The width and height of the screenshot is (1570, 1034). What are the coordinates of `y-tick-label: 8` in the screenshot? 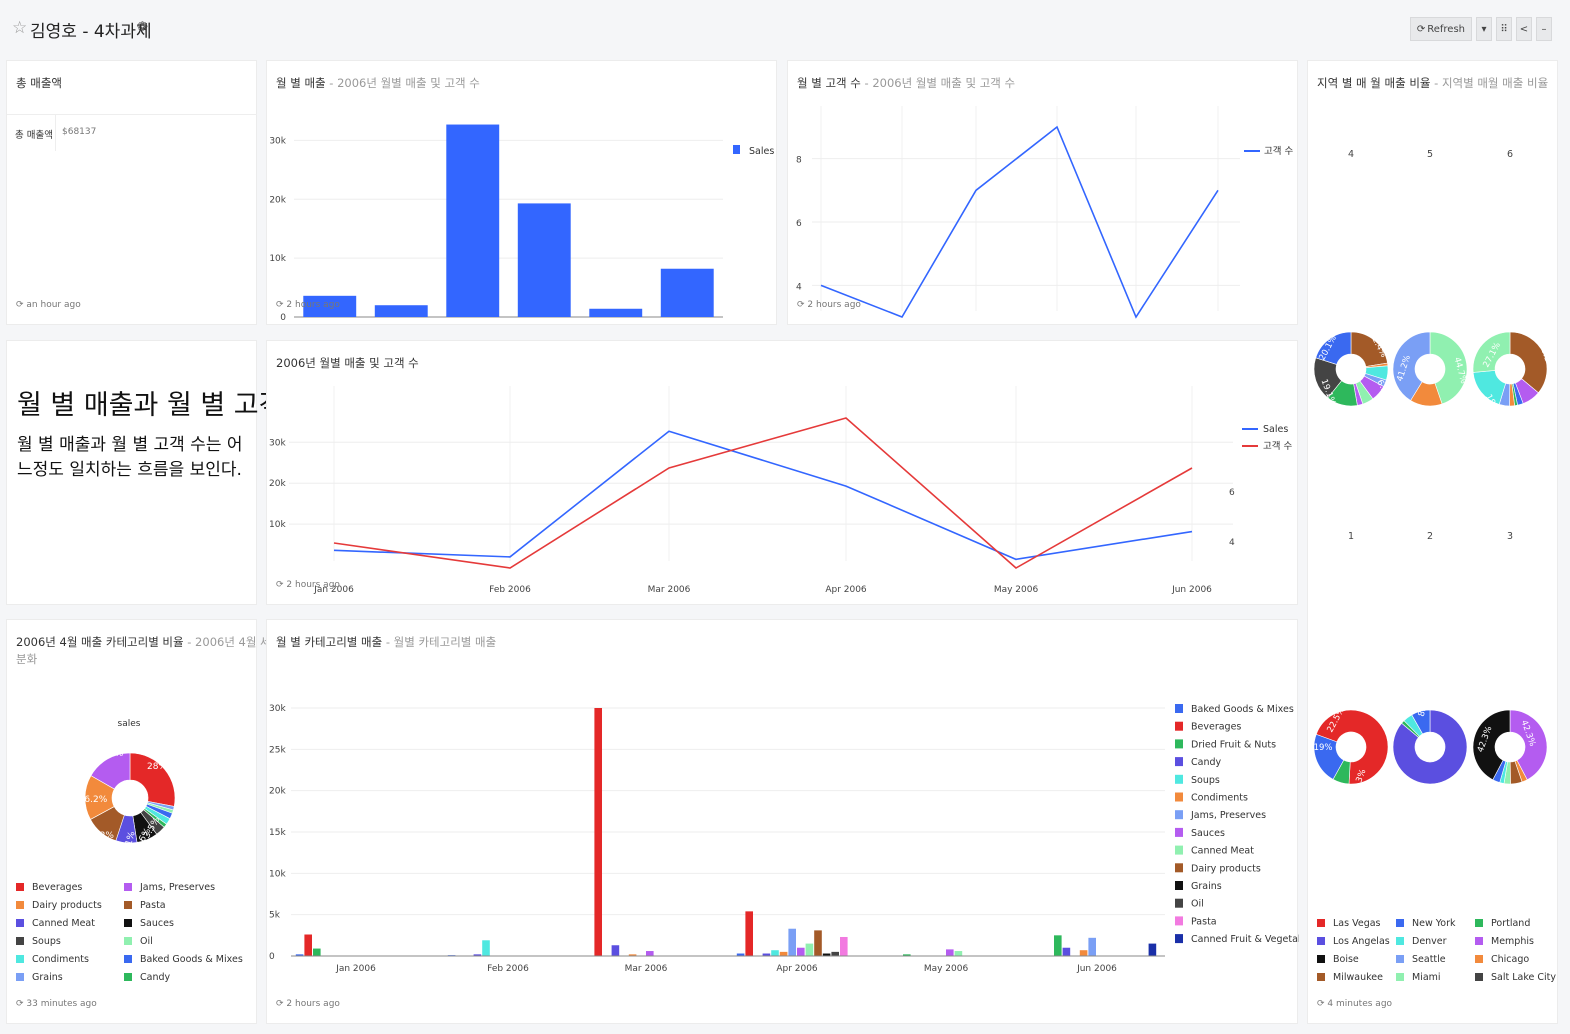 It's located at (799, 161).